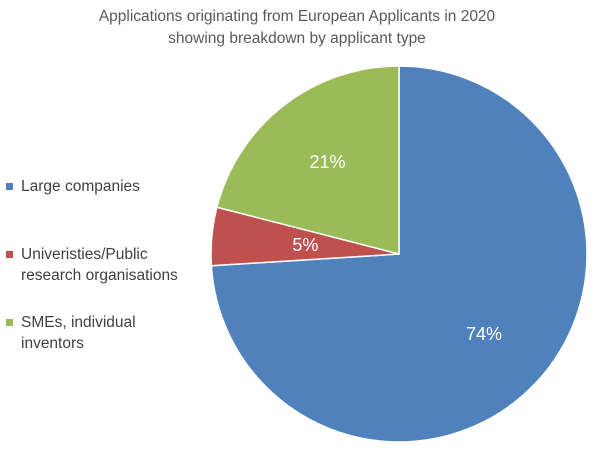  What do you see at coordinates (78, 333) in the screenshot?
I see `legend-label-smes: SMEs, individual inventors` at bounding box center [78, 333].